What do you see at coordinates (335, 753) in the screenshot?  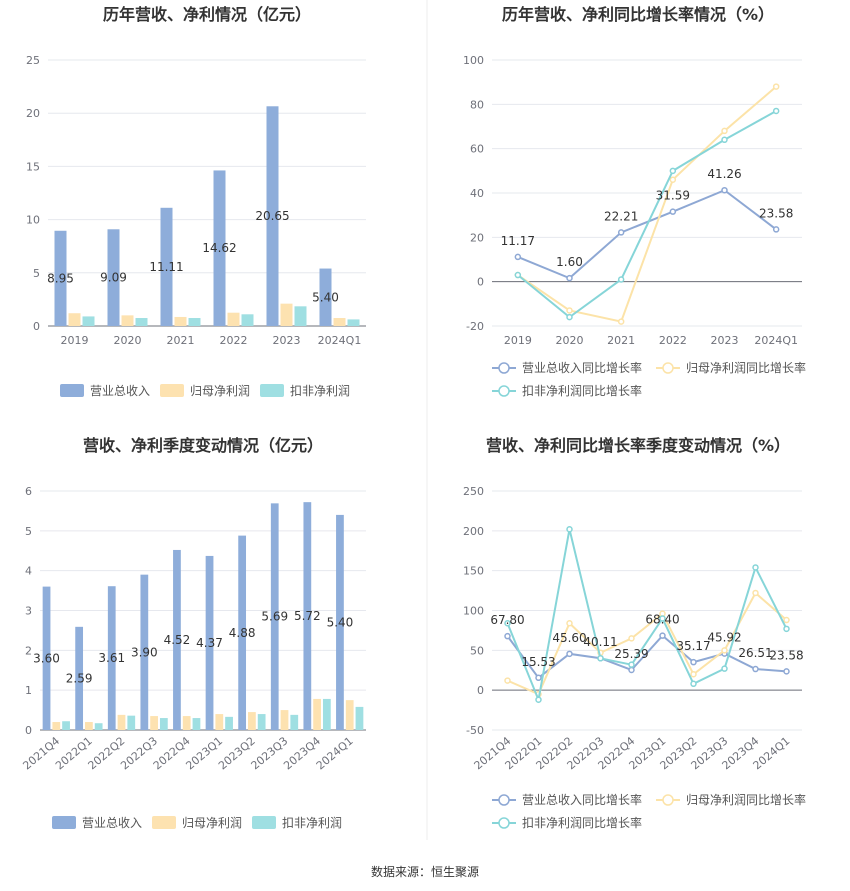 I see `x-tick-label: 2024Q1` at bounding box center [335, 753].